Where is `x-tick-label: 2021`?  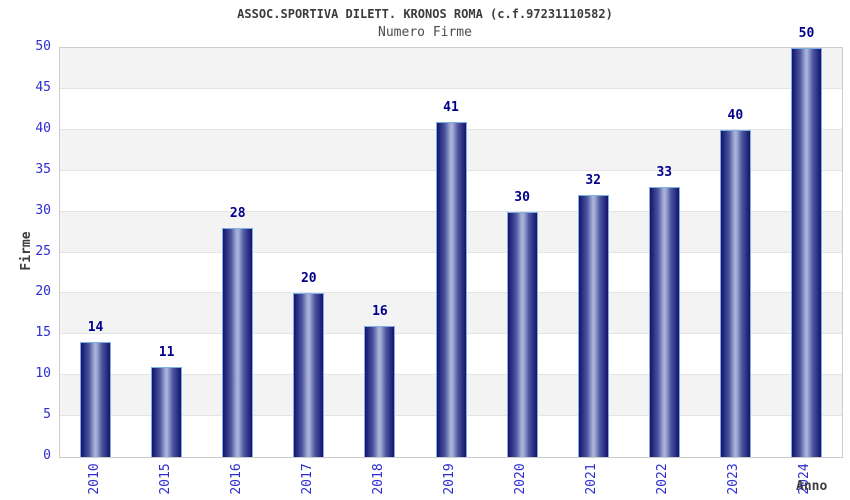 x-tick-label: 2021 is located at coordinates (592, 479).